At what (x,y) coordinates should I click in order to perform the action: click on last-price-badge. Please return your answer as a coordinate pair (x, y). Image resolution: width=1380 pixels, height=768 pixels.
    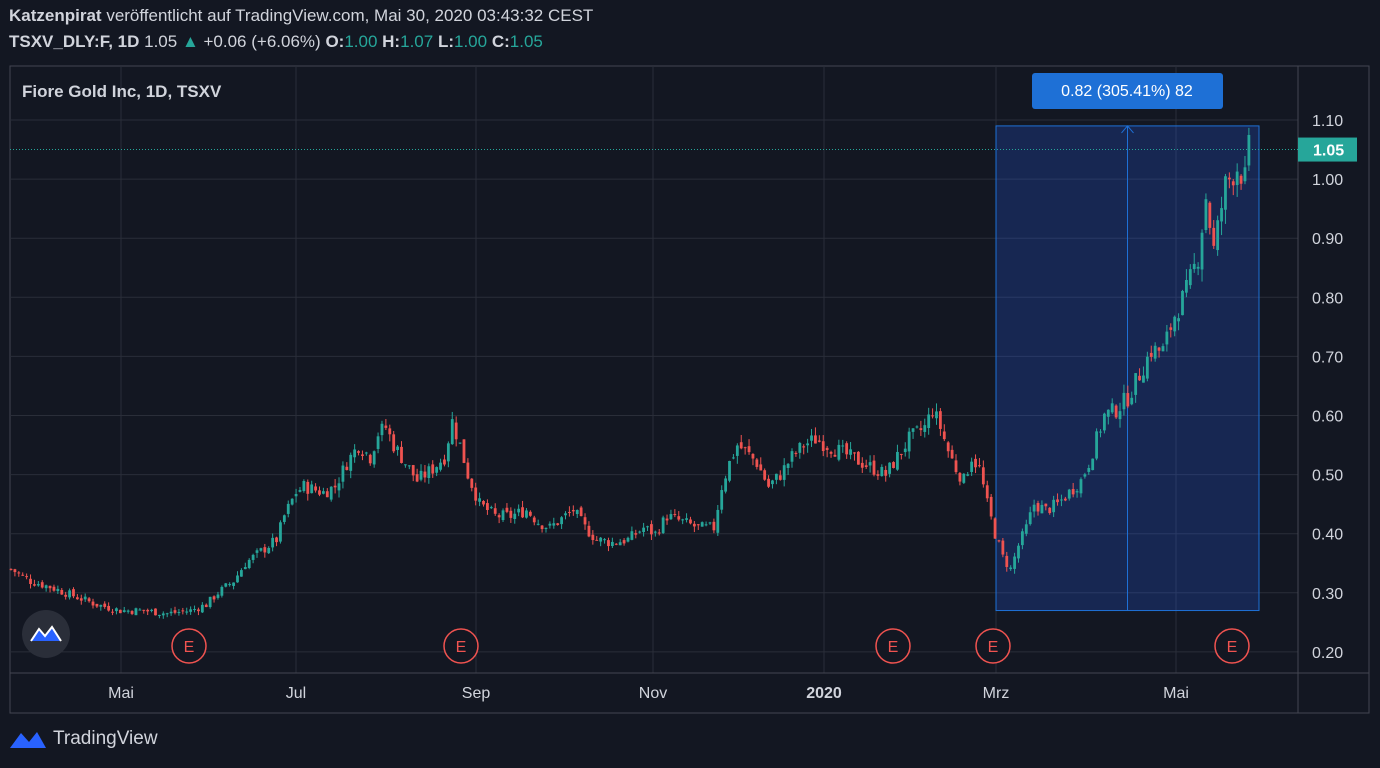
    Looking at the image, I should click on (1327, 149).